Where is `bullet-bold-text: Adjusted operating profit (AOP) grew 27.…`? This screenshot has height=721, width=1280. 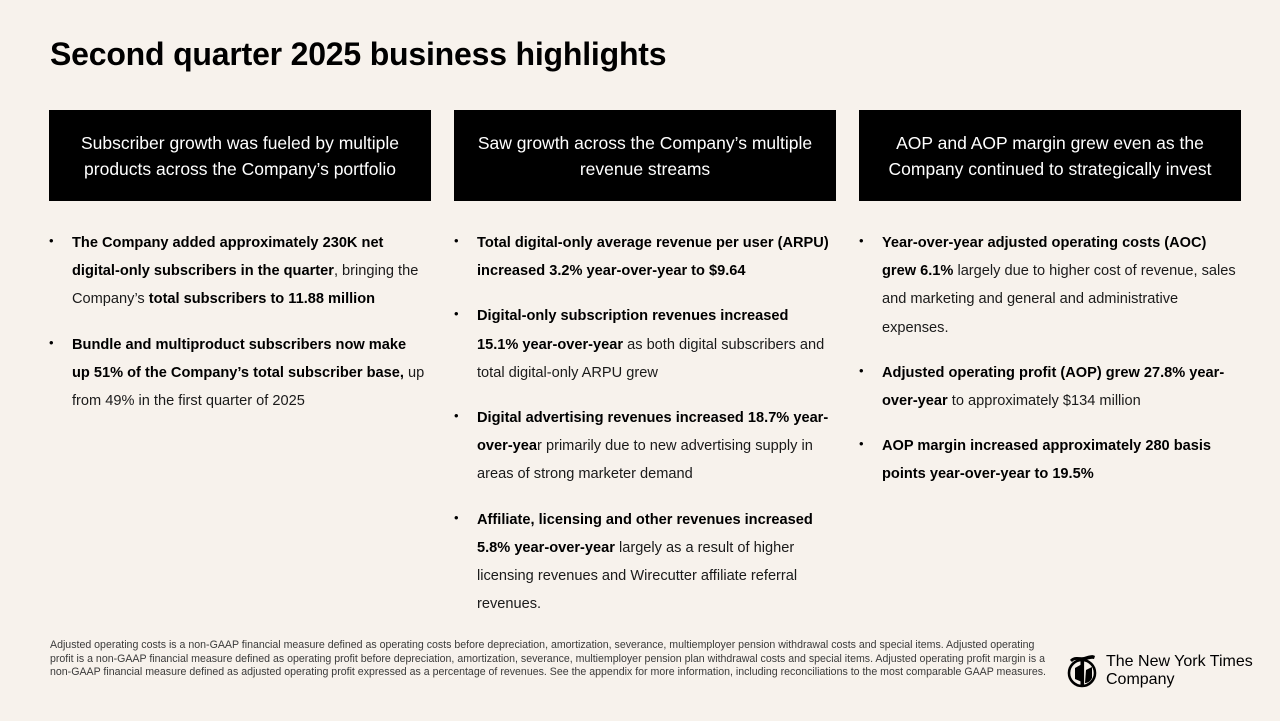 bullet-bold-text: Adjusted operating profit (AOP) grew 27.… is located at coordinates (1053, 387).